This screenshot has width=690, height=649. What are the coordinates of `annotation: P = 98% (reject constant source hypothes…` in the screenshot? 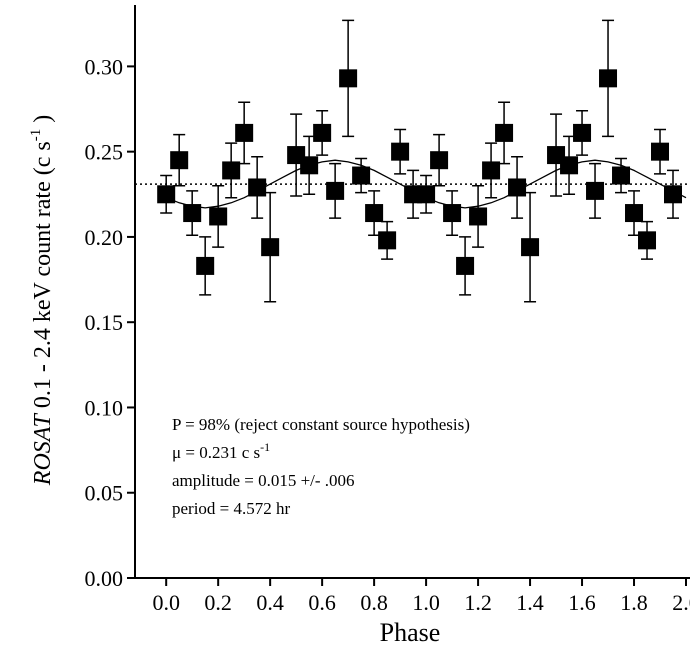 It's located at (321, 424).